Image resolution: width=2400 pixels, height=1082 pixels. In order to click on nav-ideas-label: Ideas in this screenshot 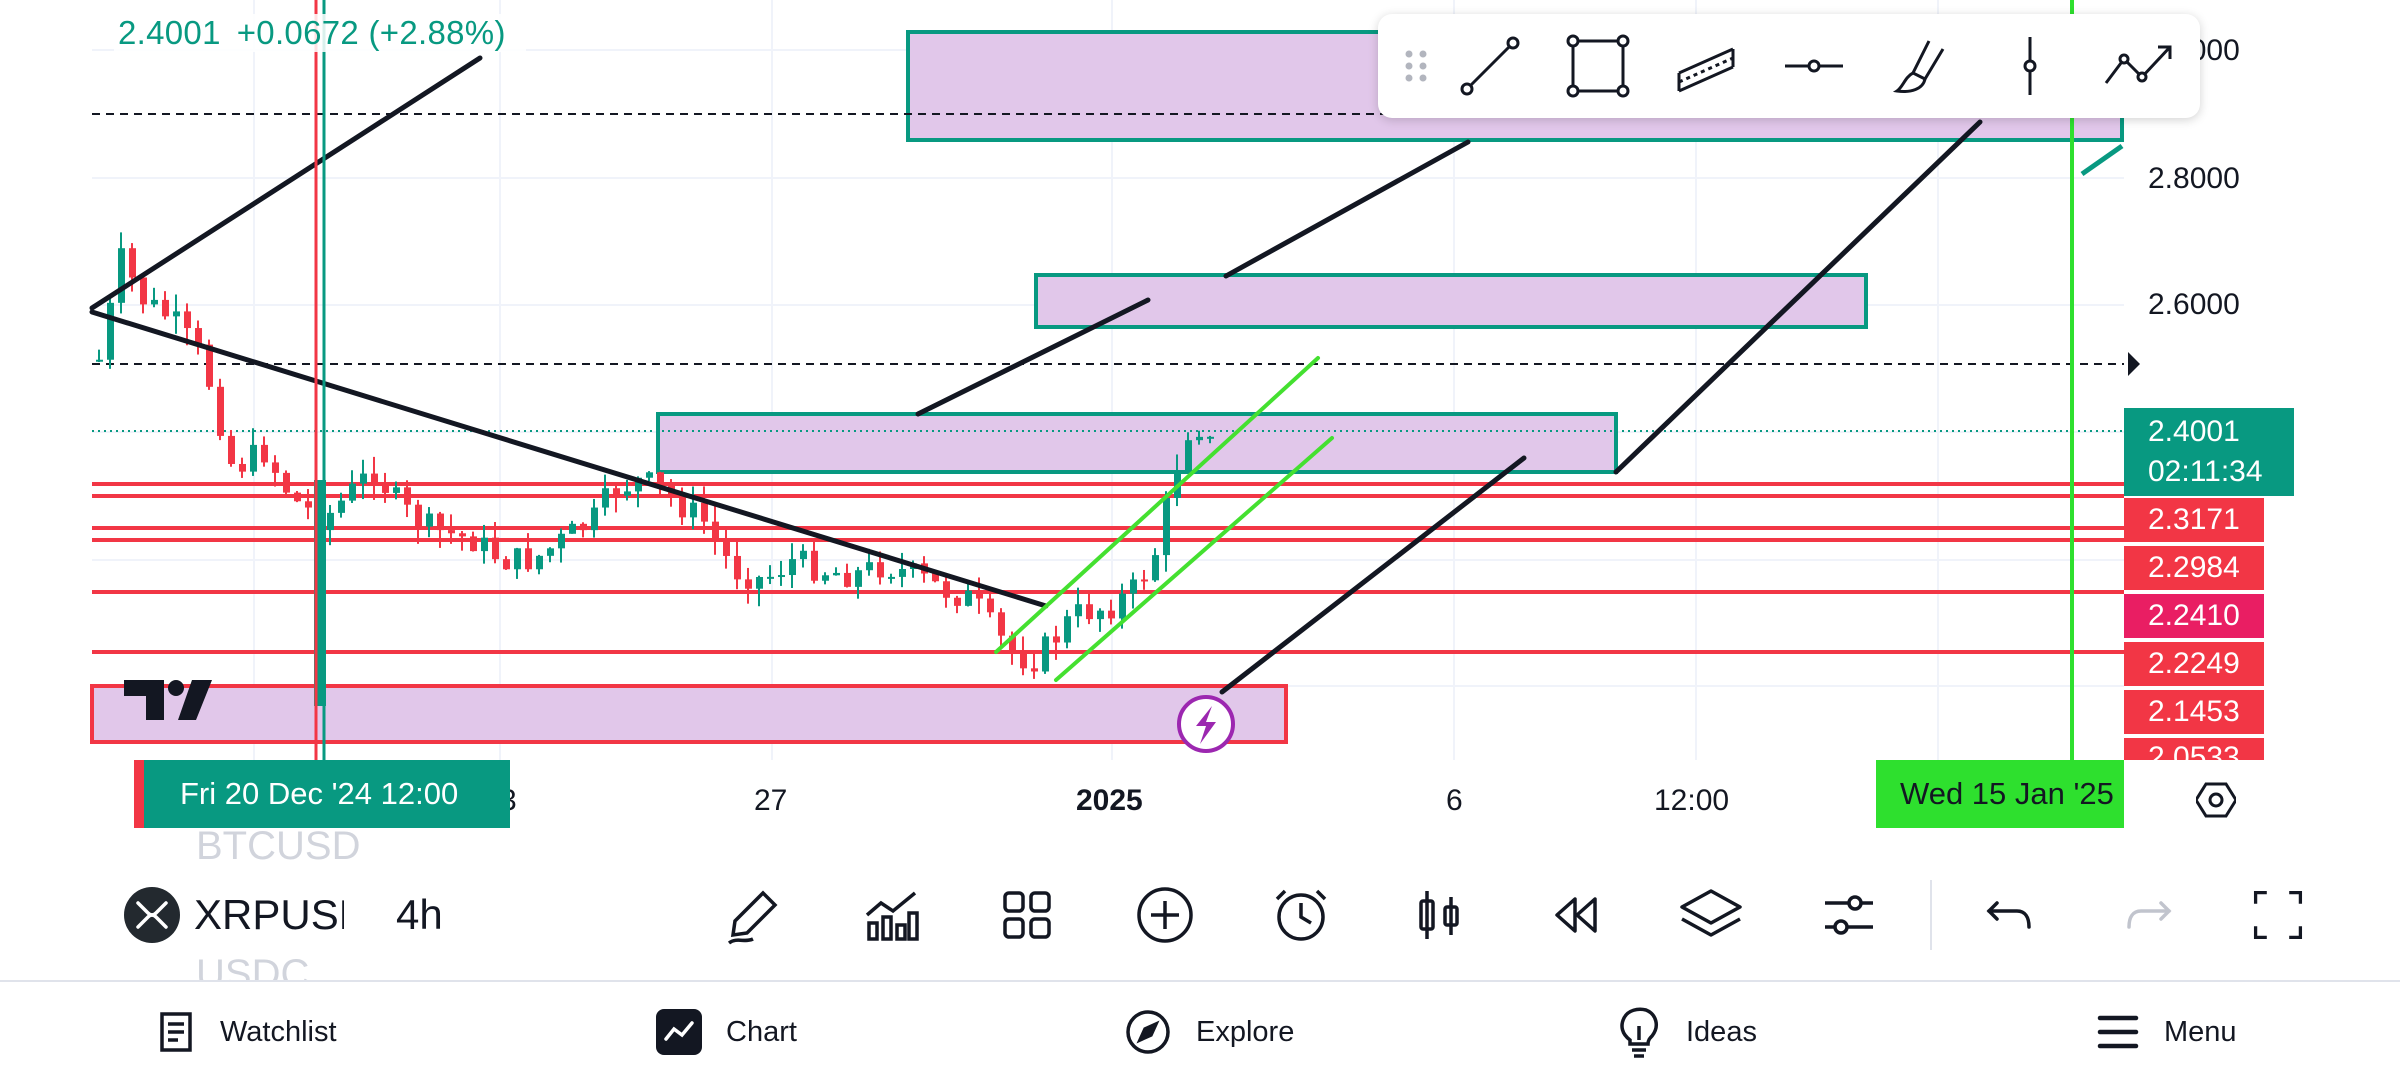, I will do `click(1721, 1031)`.